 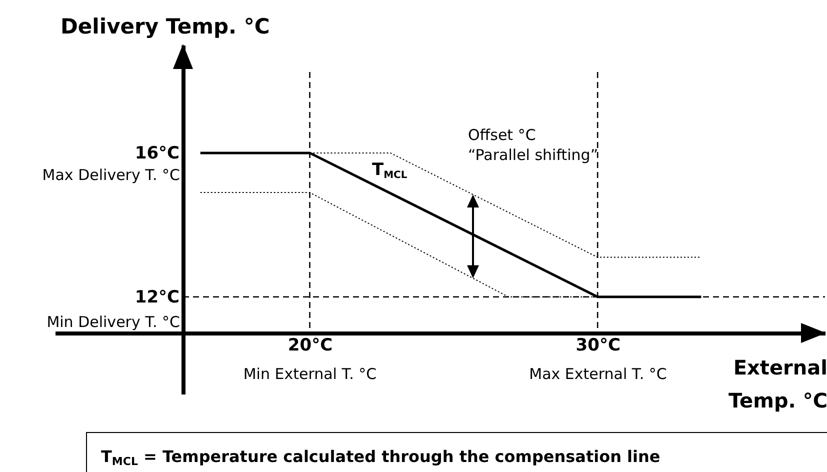 What do you see at coordinates (157, 297) in the screenshot?
I see `y-tick-label: 12°C` at bounding box center [157, 297].